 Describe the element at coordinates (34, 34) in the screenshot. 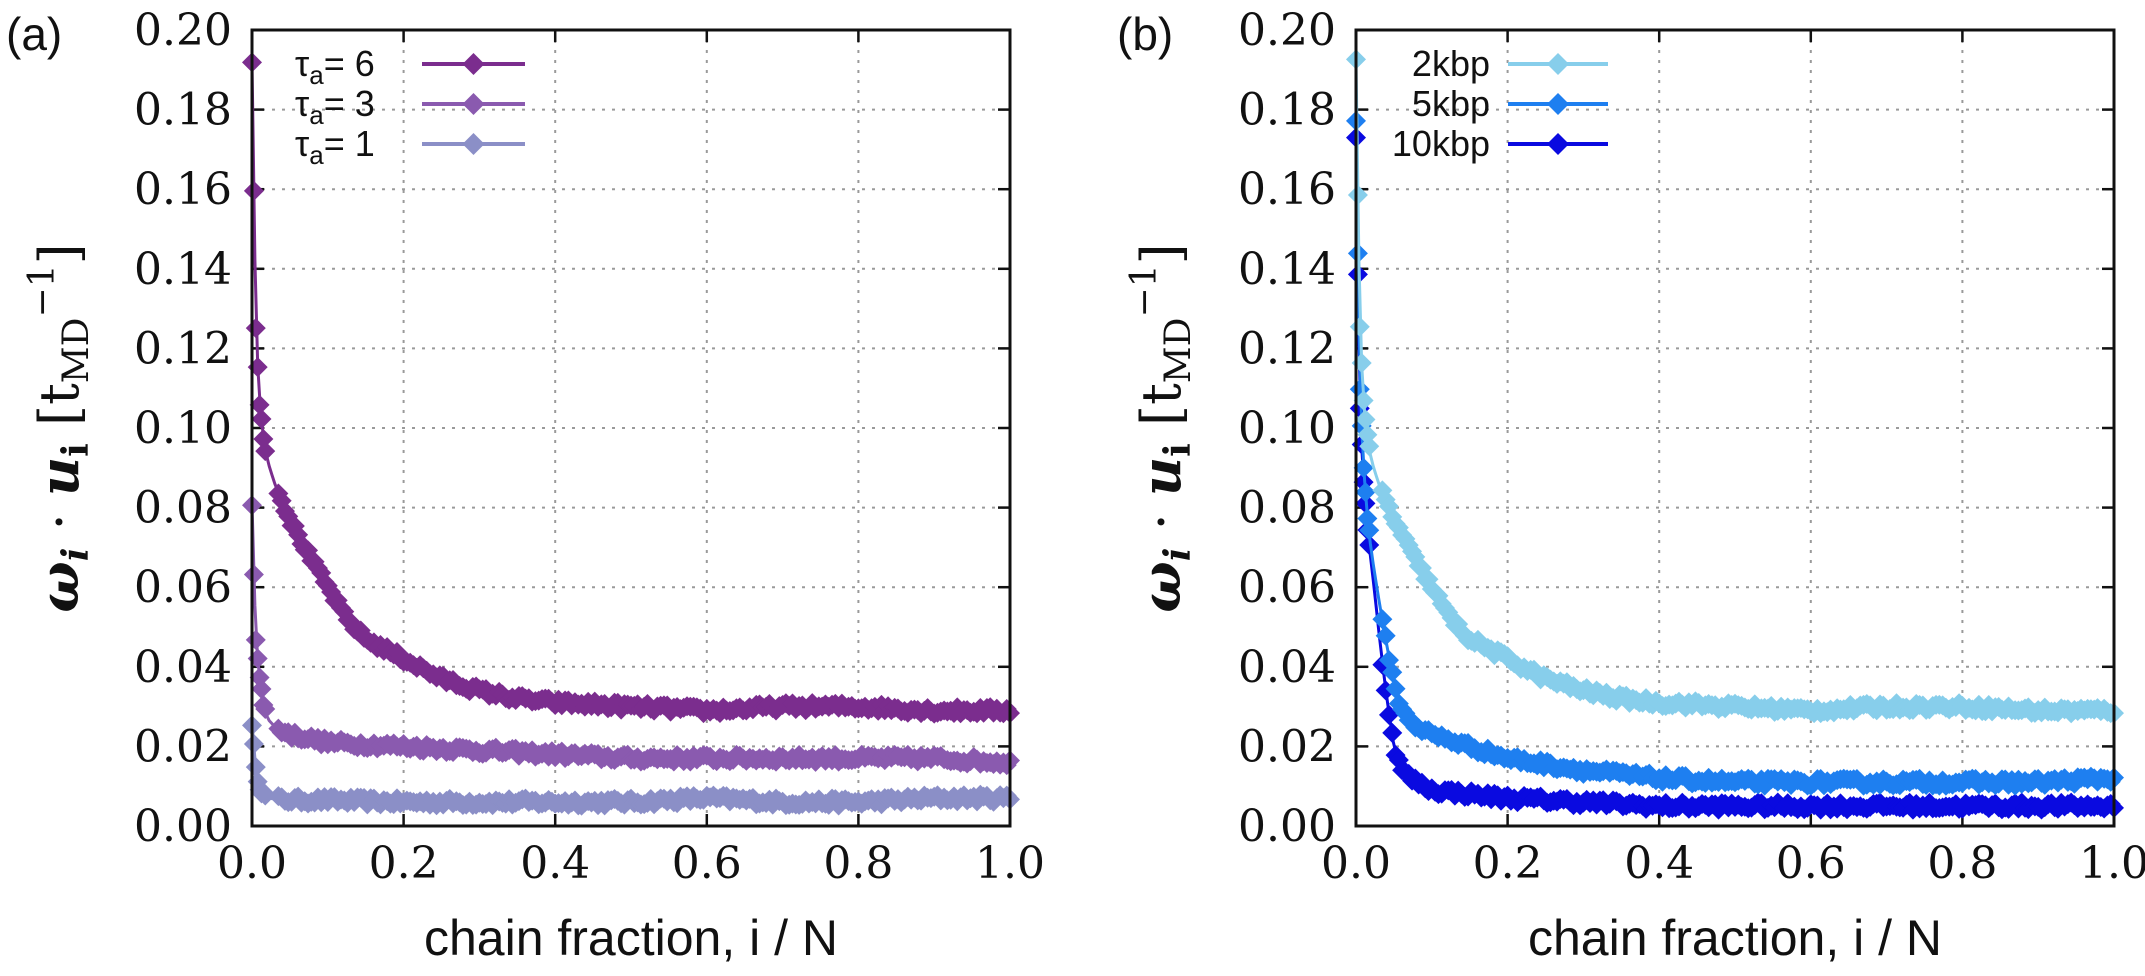

I see `panel-label: (a)` at that location.